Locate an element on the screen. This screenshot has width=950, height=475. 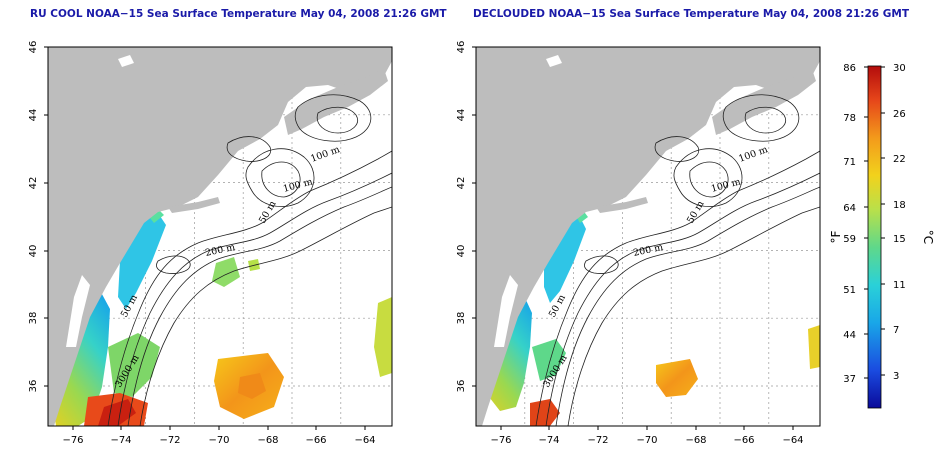
celsius-unit-label: °C is located at coordinates (928, 237).